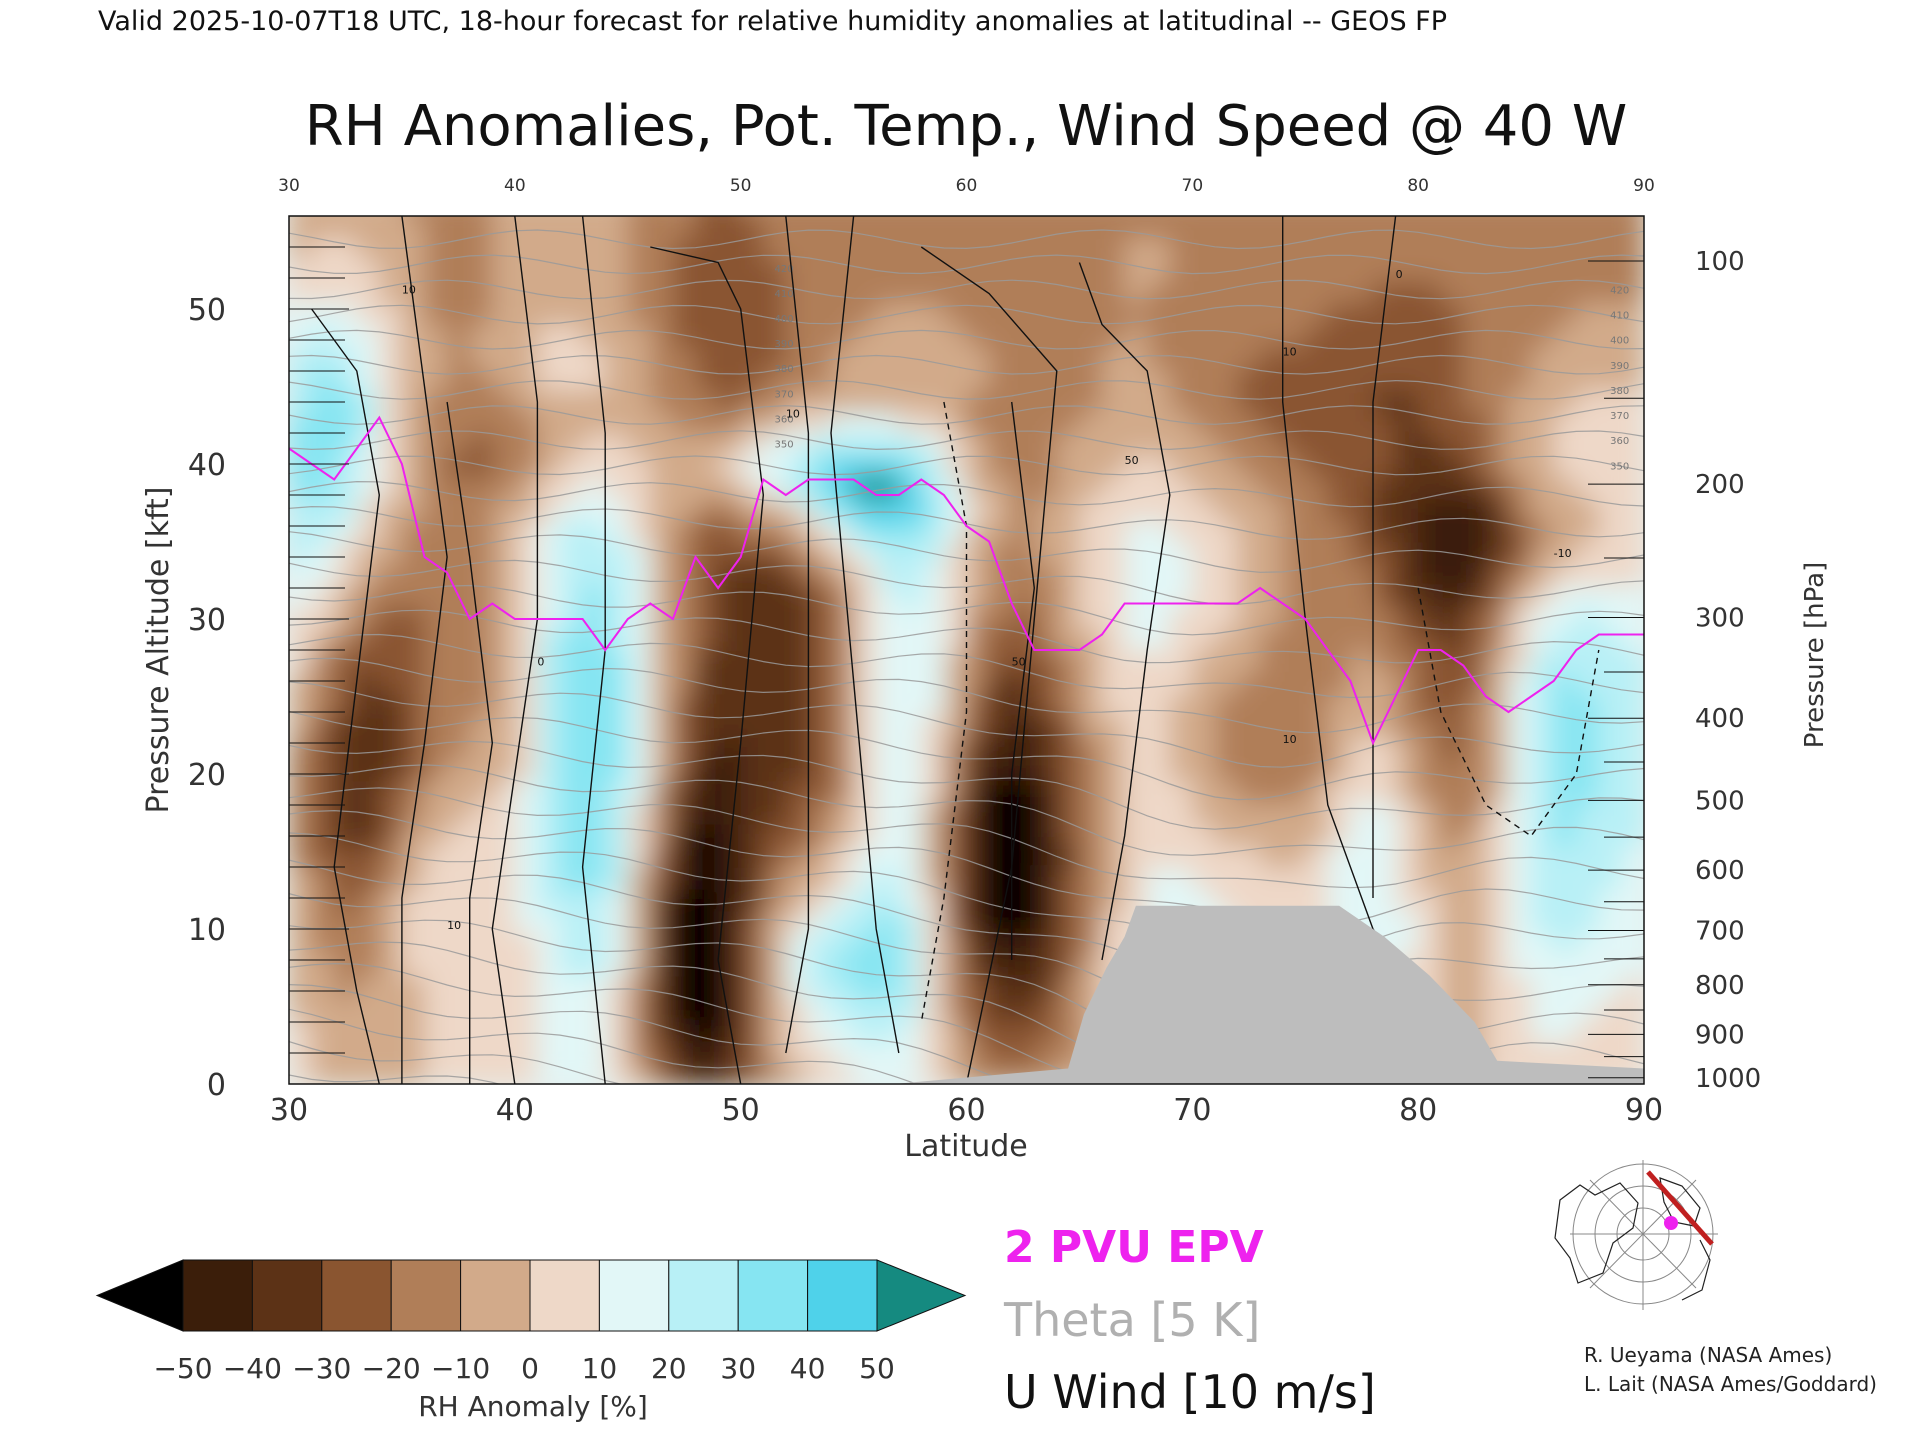 This screenshot has width=1920, height=1440. Describe the element at coordinates (773, 1295) in the screenshot. I see `colorbar-swatch` at that location.